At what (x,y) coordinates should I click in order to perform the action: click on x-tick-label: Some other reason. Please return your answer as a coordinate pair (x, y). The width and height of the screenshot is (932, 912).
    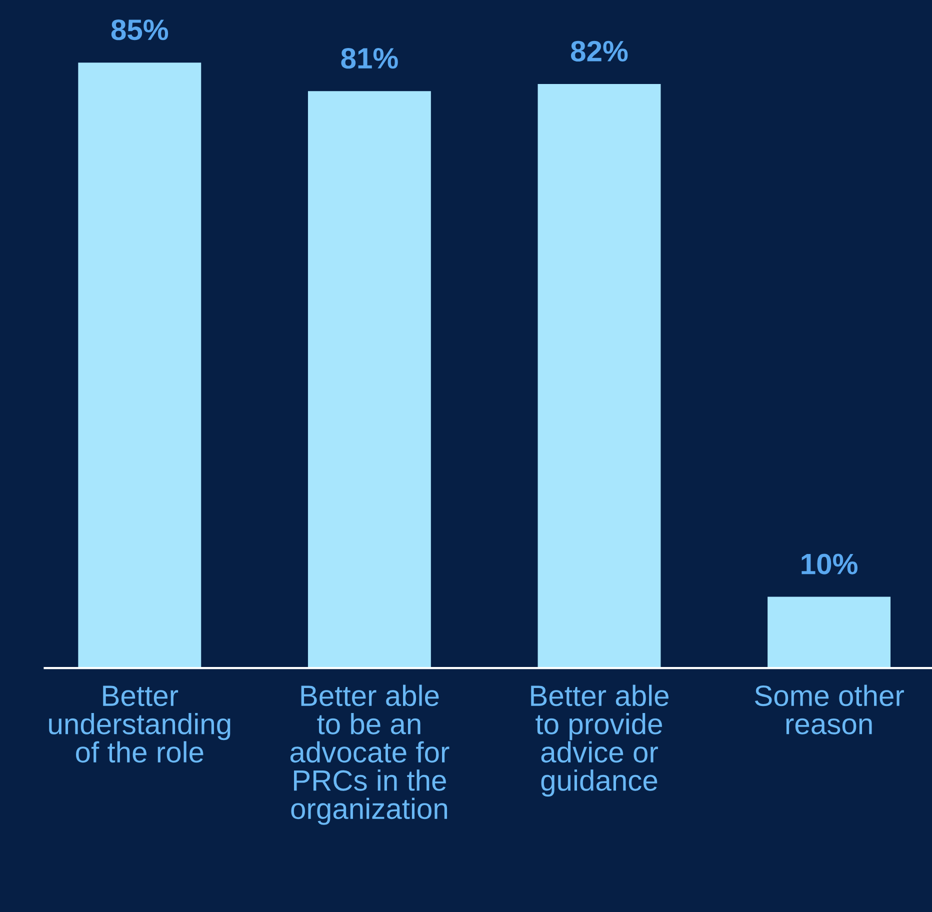
    Looking at the image, I should click on (829, 709).